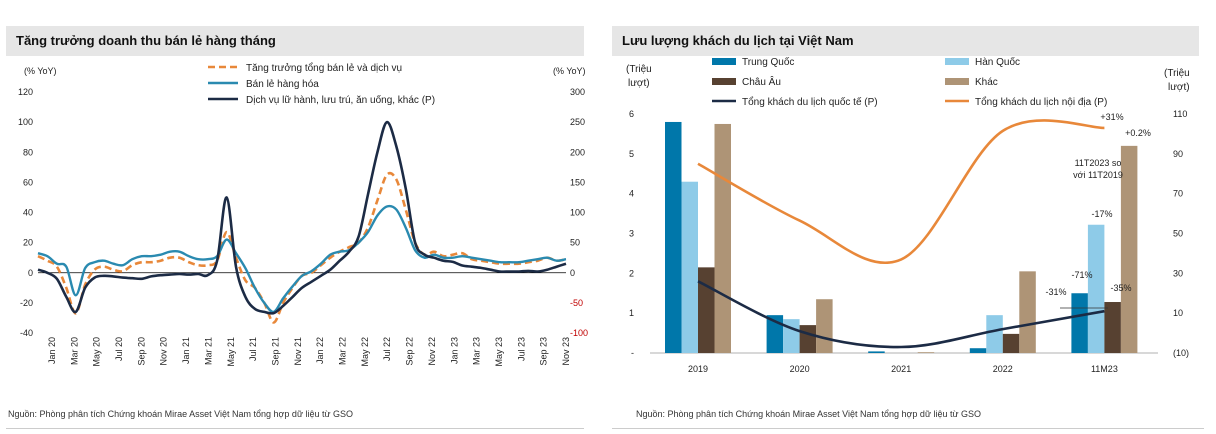 Image resolution: width=1216 pixels, height=434 pixels. What do you see at coordinates (1055, 292) in the screenshot?
I see `annotation-label: -31%` at bounding box center [1055, 292].